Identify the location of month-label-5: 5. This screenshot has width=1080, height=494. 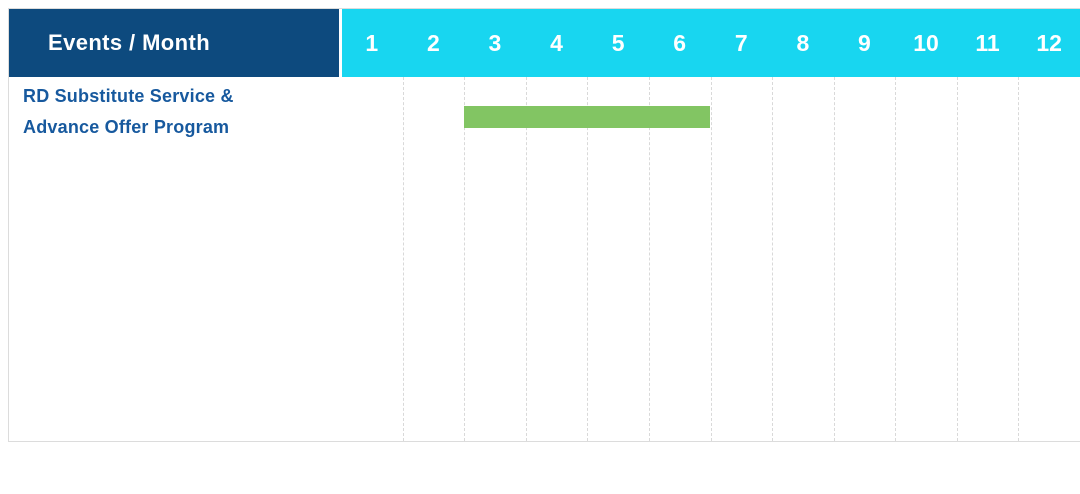
(618, 42).